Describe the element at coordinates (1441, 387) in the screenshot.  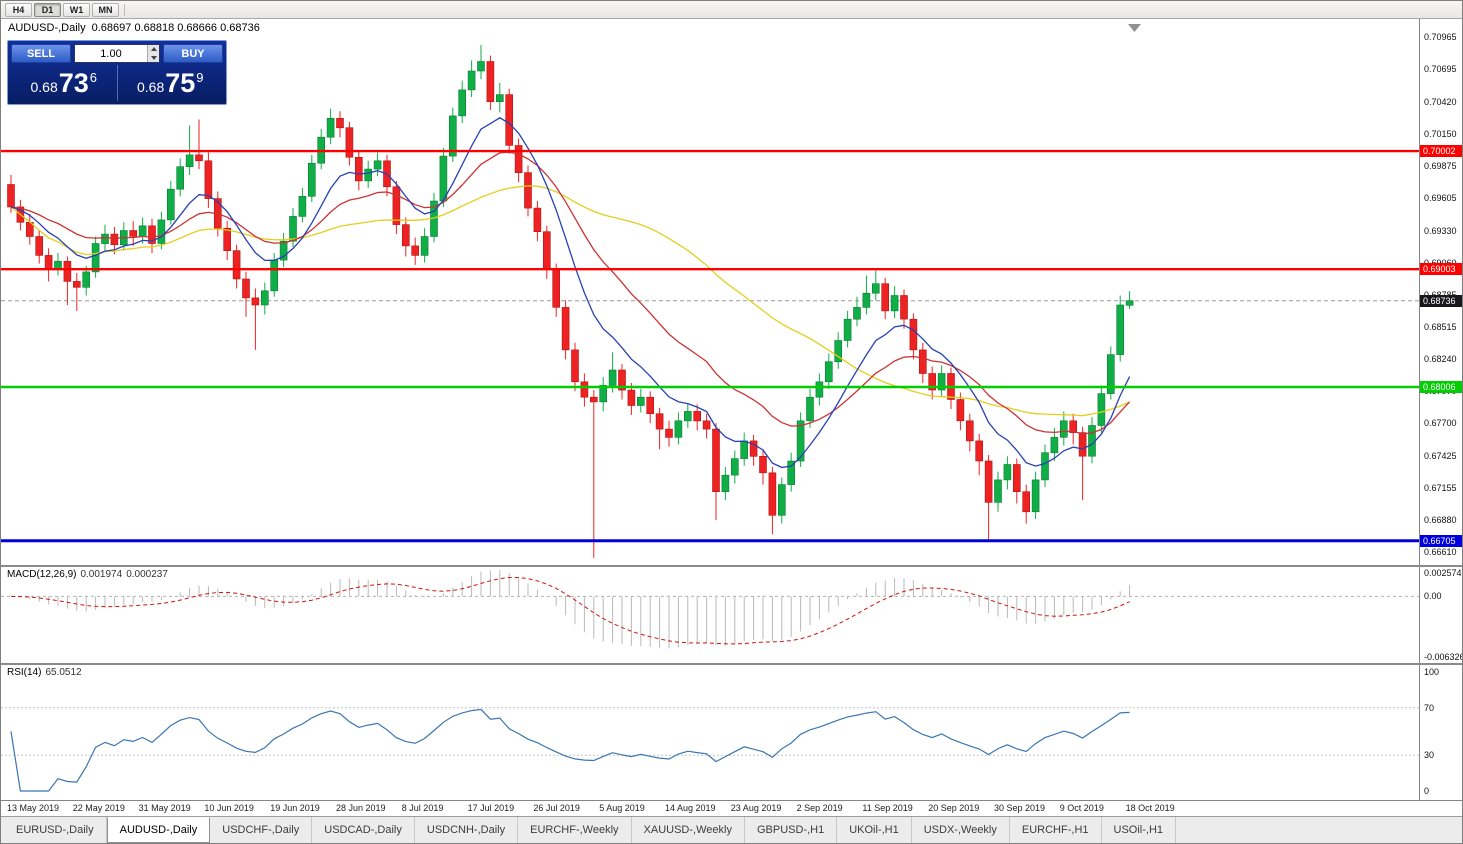
I see `level-price-badge: 0.68006` at that location.